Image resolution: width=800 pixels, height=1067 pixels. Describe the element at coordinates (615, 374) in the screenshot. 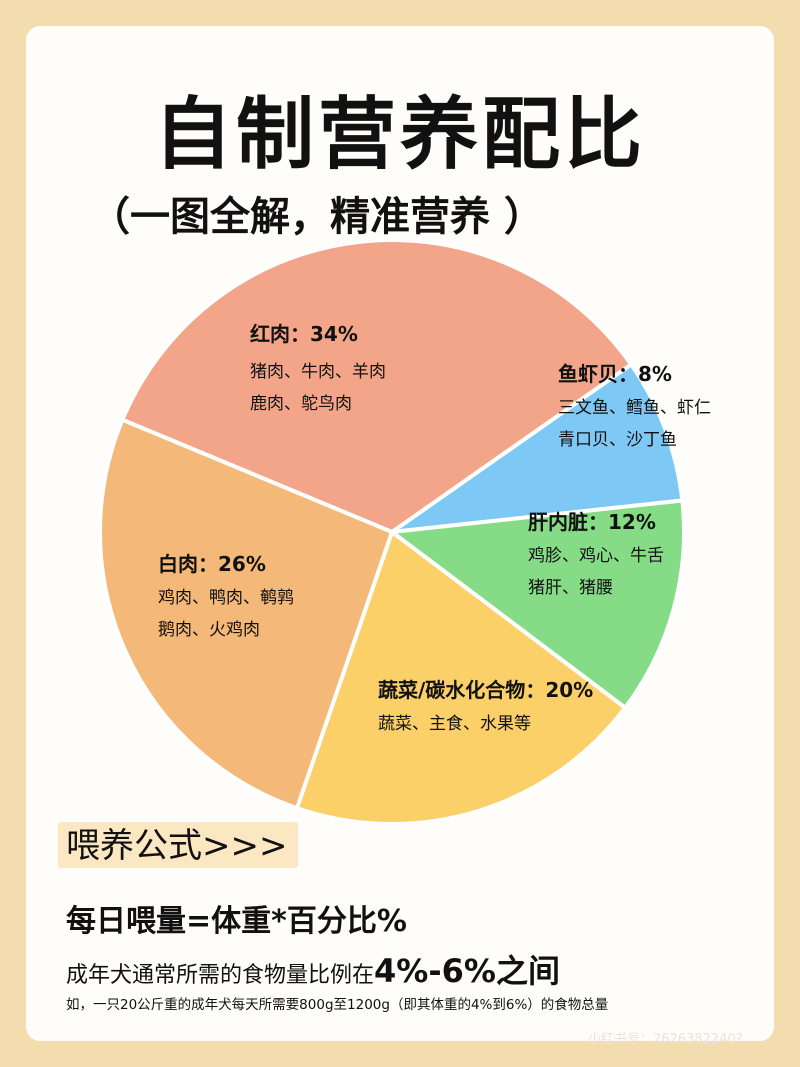

I see `slice-label-heading: 鱼虾贝：8%` at that location.